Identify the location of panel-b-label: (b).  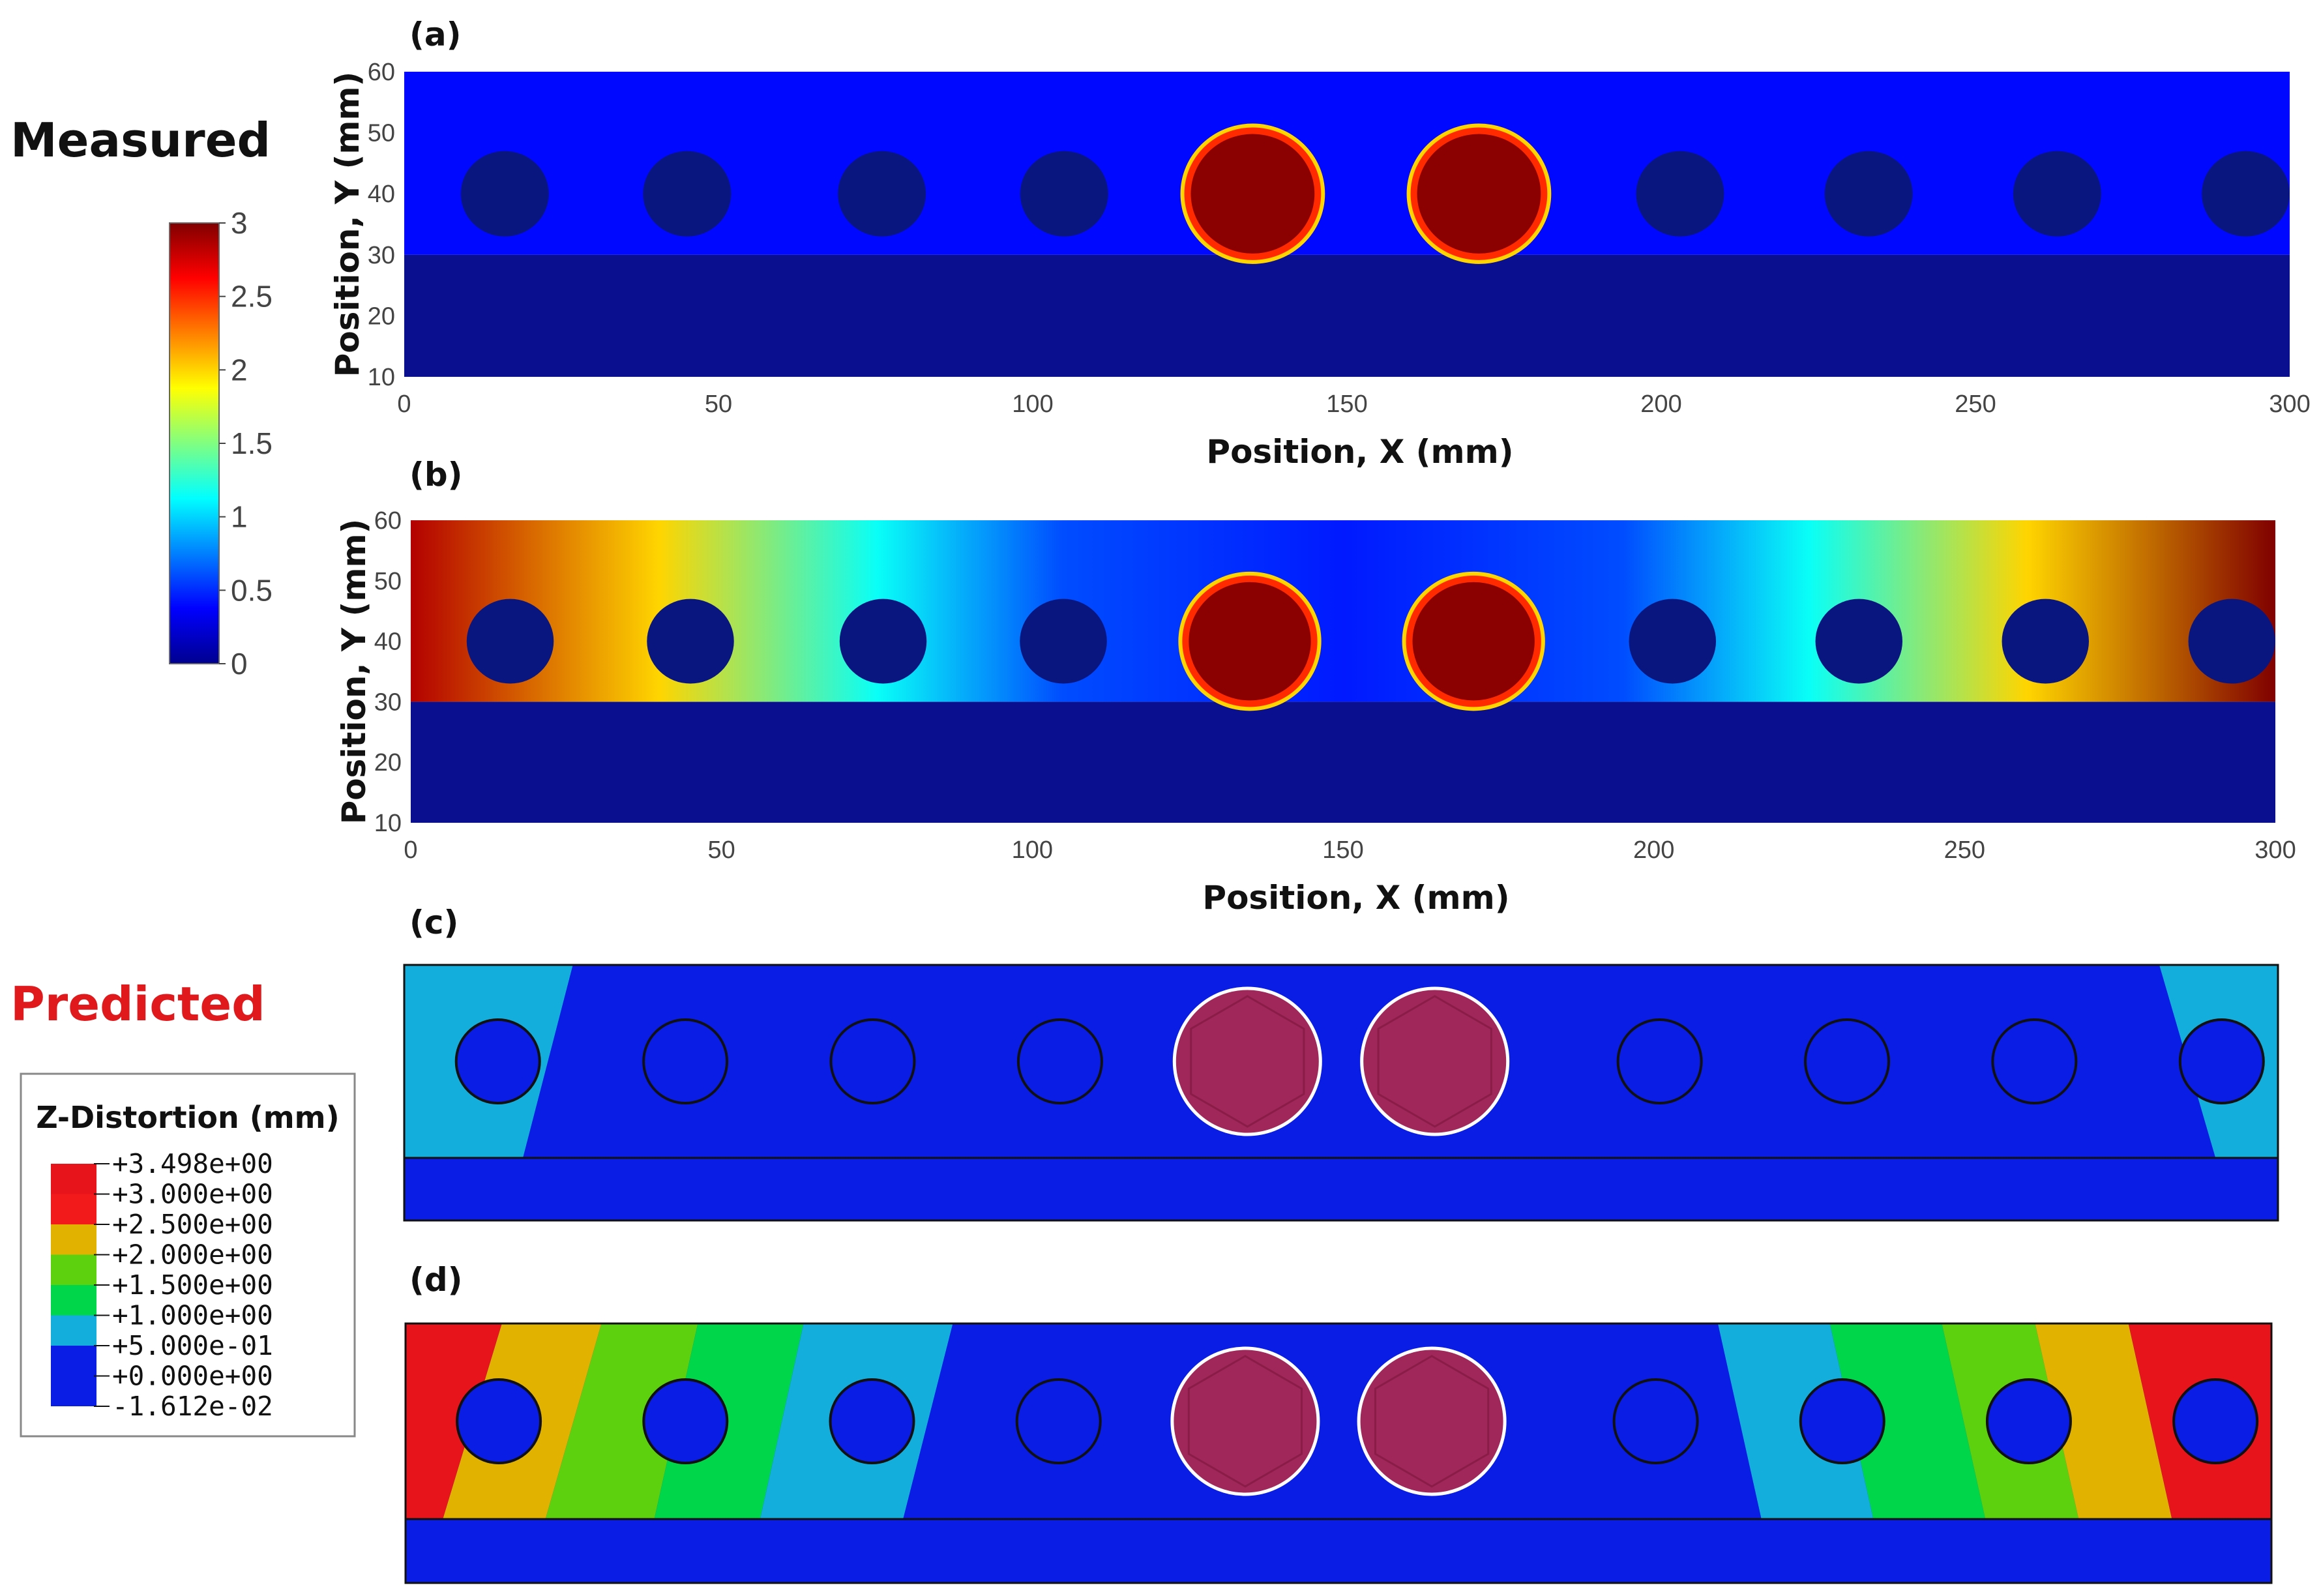
(436, 475).